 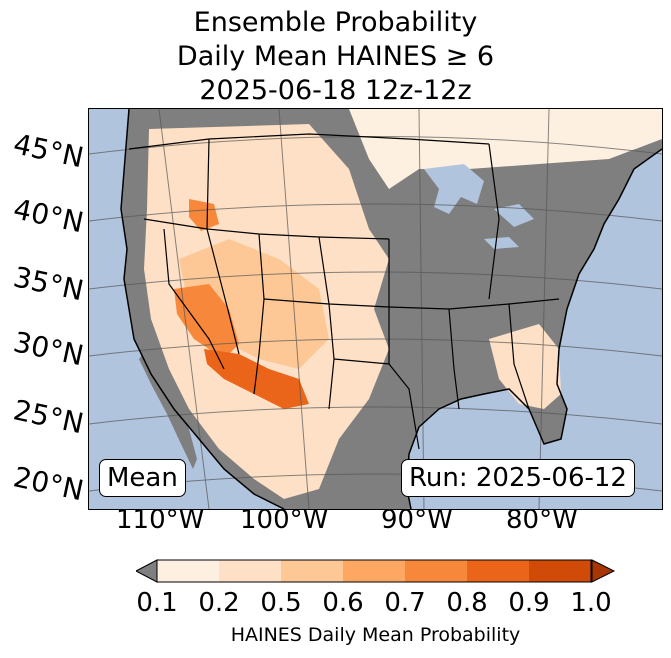 What do you see at coordinates (48, 151) in the screenshot?
I see `lat-label-45: 45°N` at bounding box center [48, 151].